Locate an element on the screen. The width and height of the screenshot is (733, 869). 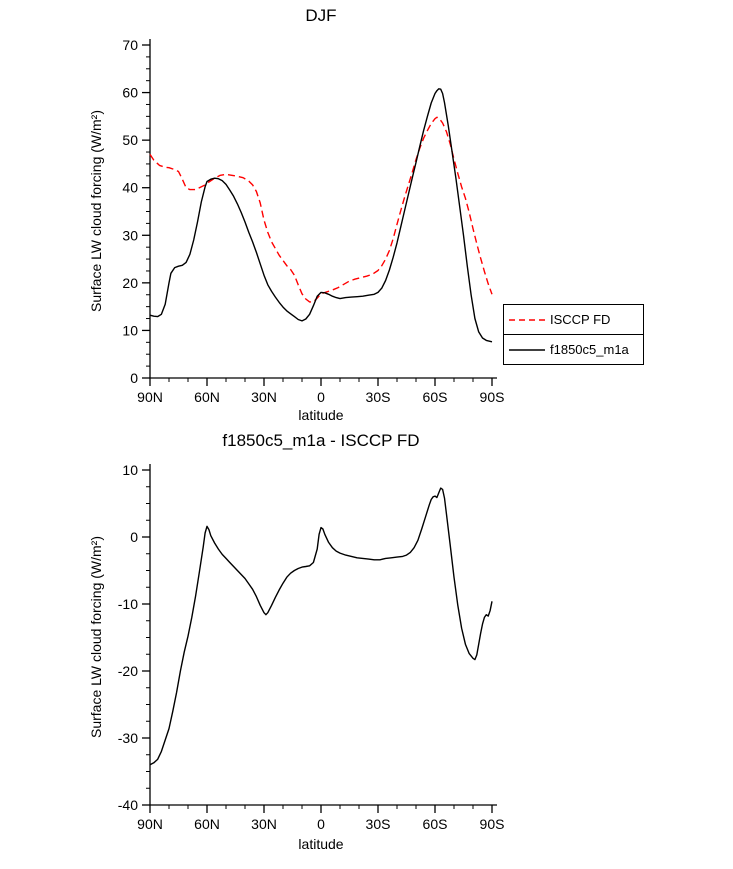
y-tick-label: -20 is located at coordinates (128, 671).